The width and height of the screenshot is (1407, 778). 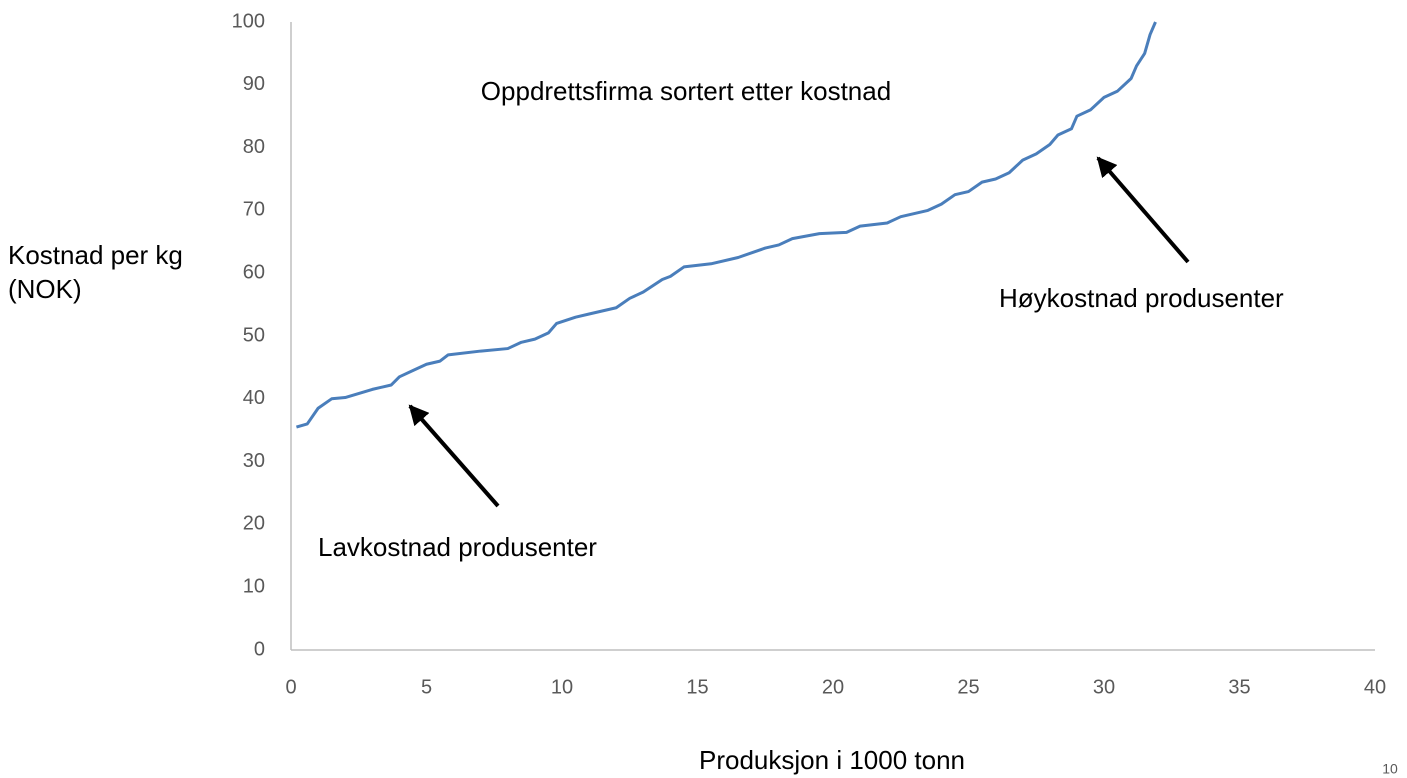 What do you see at coordinates (95, 272) in the screenshot?
I see `y-axis-label: Kostnad per kg (NOK)` at bounding box center [95, 272].